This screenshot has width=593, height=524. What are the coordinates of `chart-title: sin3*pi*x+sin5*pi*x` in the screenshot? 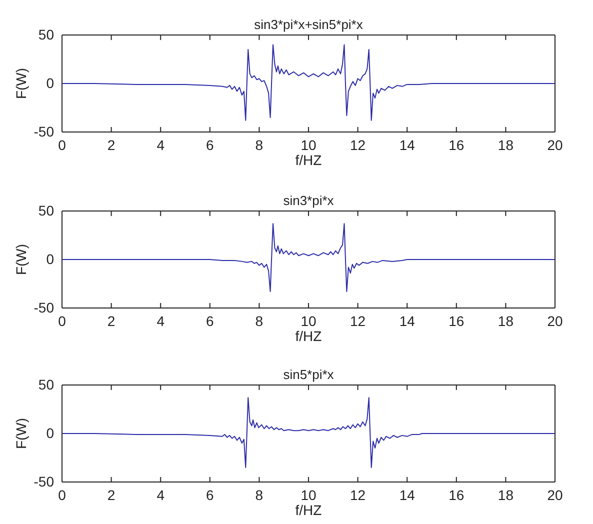 It's located at (309, 24).